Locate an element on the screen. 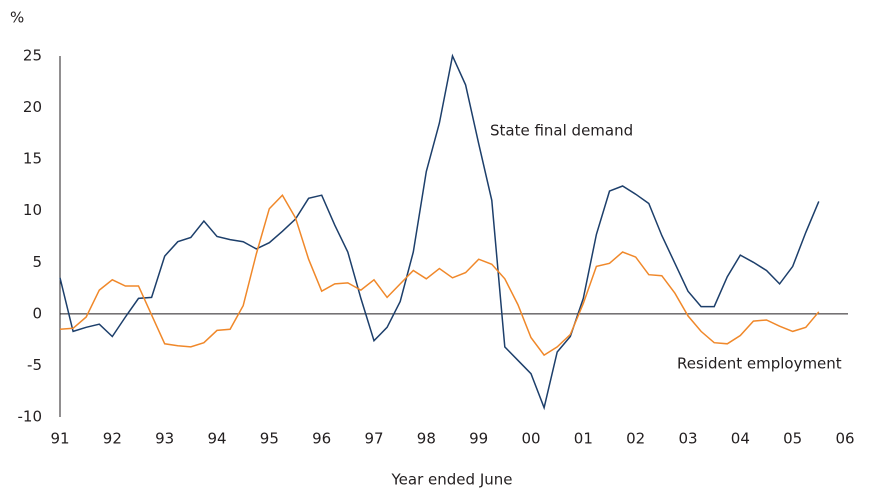  y-tick-label: 10 is located at coordinates (32, 210).